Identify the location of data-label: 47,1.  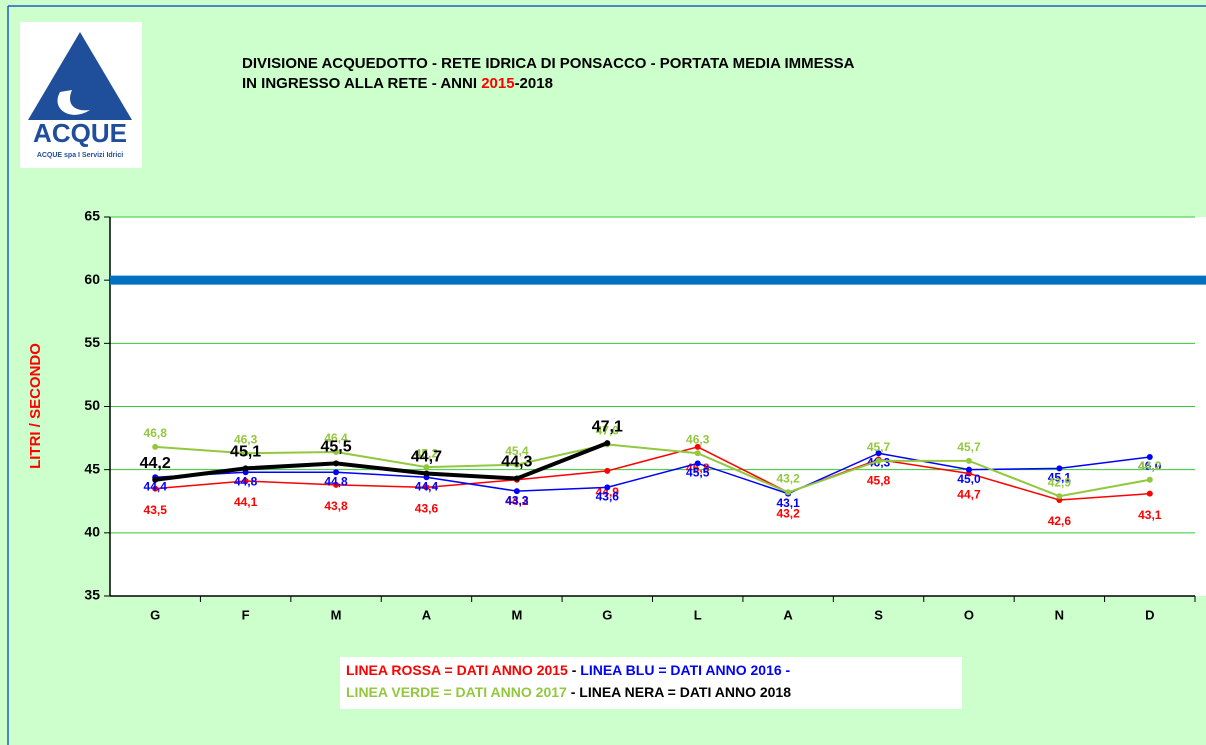
(607, 426).